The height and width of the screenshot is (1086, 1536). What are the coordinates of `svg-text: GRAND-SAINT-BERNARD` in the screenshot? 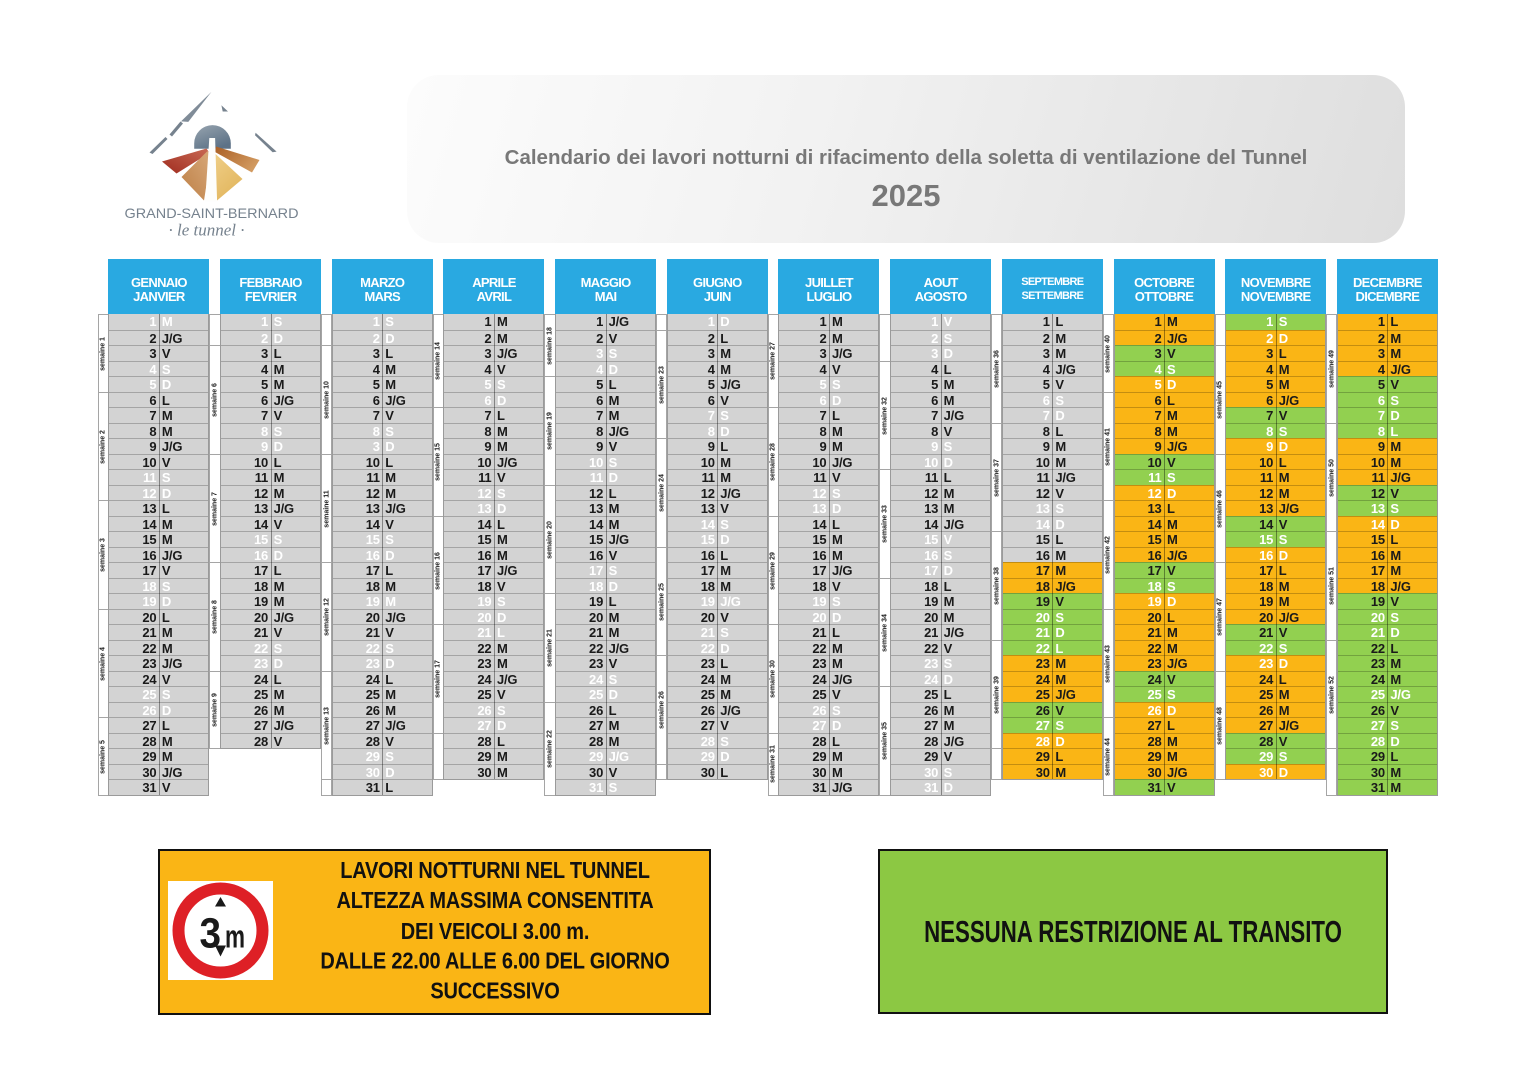 It's located at (212, 213).